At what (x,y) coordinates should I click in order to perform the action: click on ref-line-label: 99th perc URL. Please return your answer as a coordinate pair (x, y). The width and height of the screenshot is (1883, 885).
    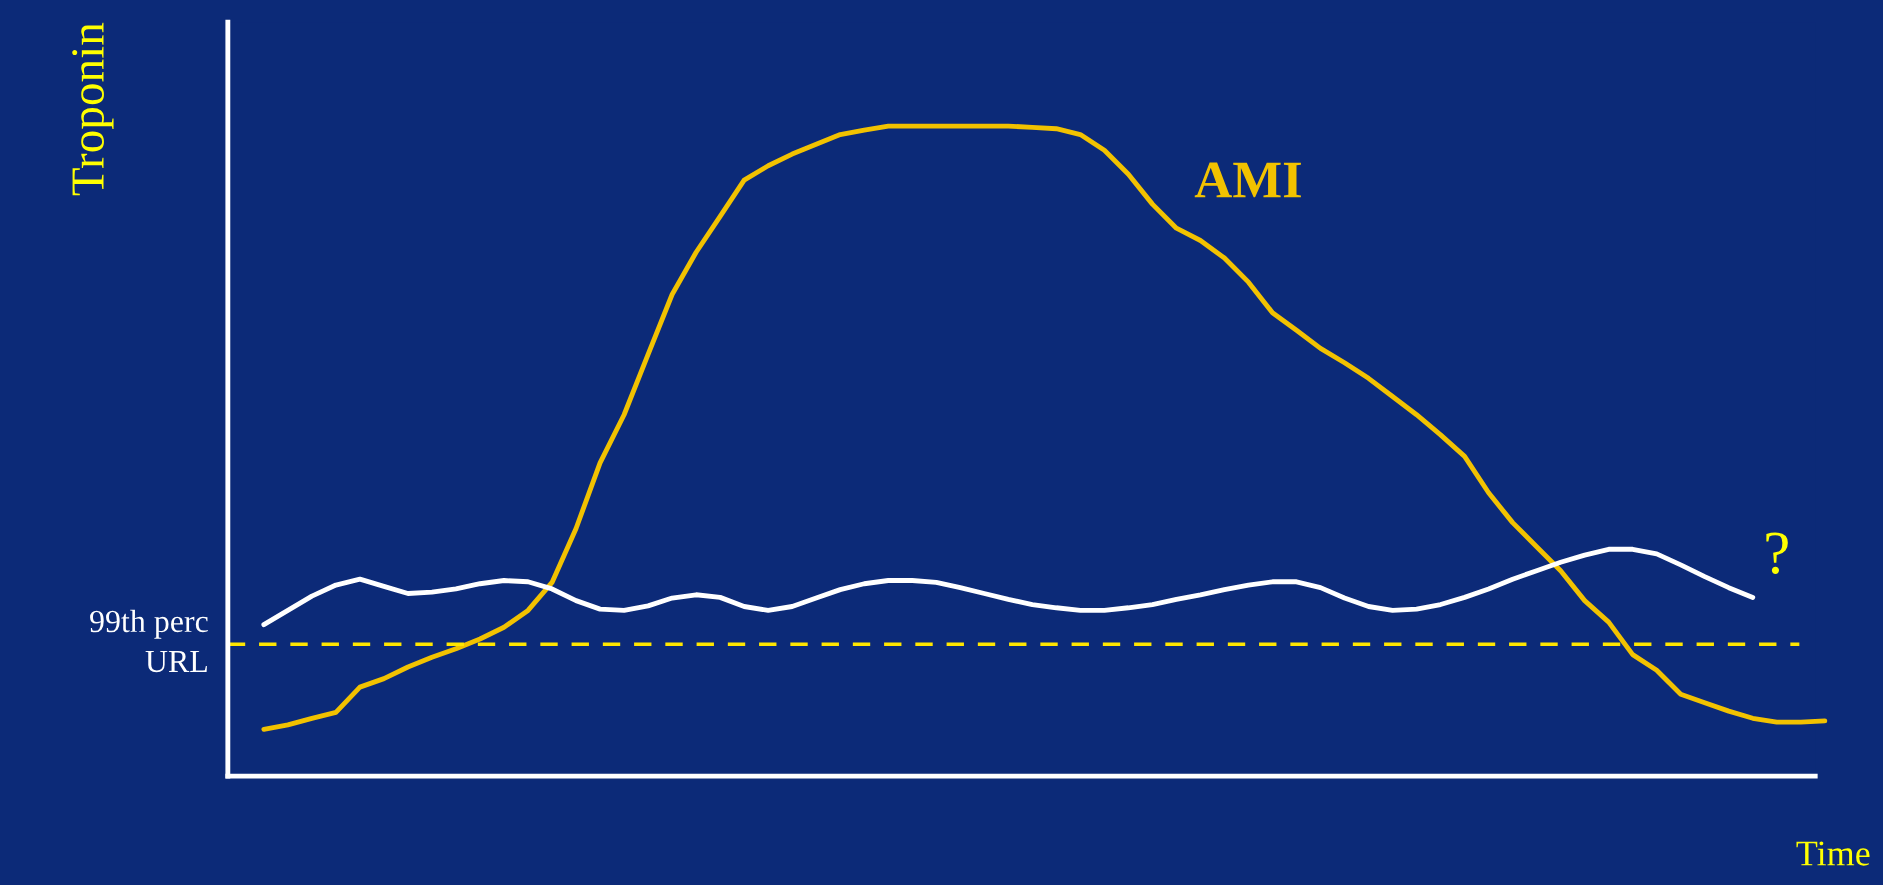
    Looking at the image, I should click on (149, 641).